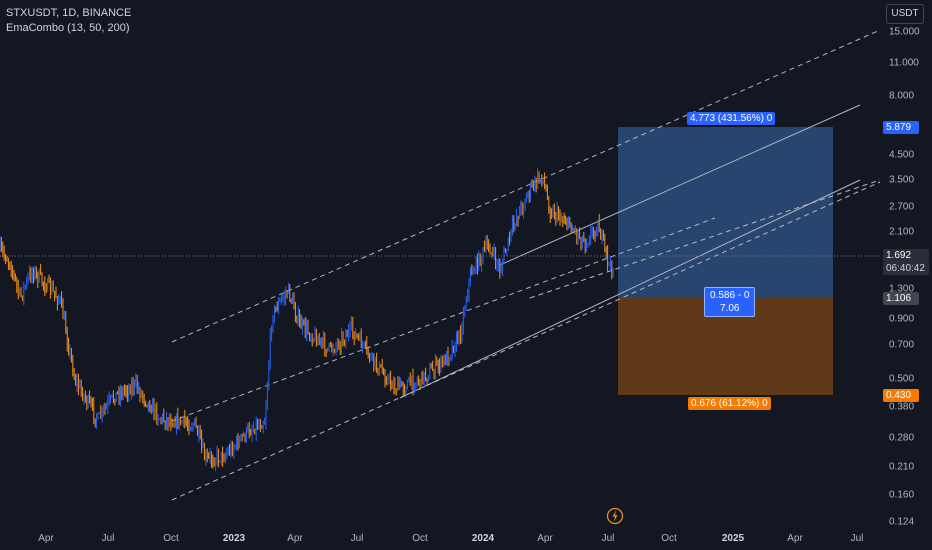  I want to click on time-tick: 2023, so click(234, 538).